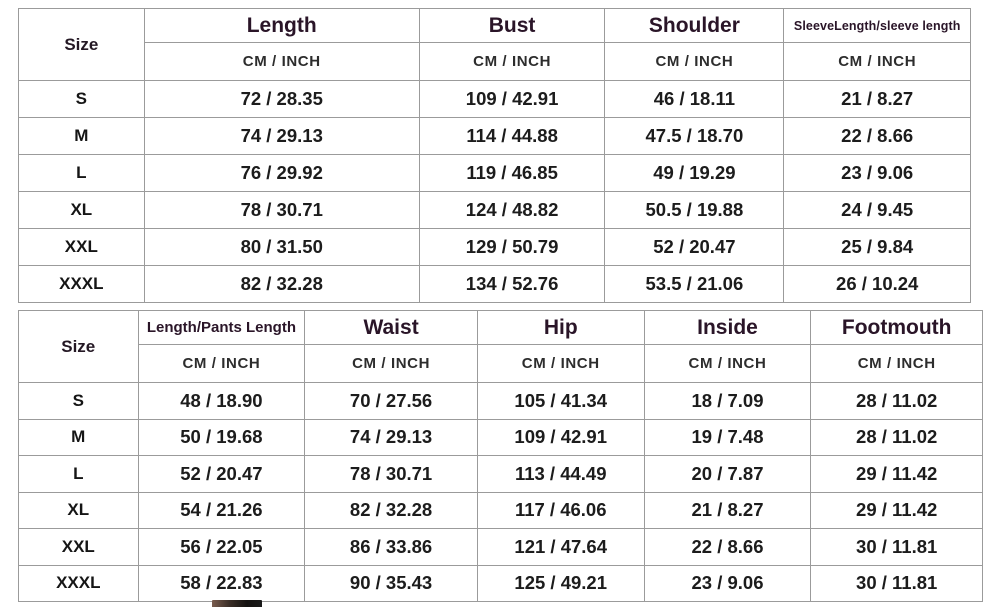 This screenshot has width=1004, height=607. Describe the element at coordinates (727, 327) in the screenshot. I see `inside-column-header: Inside` at that location.